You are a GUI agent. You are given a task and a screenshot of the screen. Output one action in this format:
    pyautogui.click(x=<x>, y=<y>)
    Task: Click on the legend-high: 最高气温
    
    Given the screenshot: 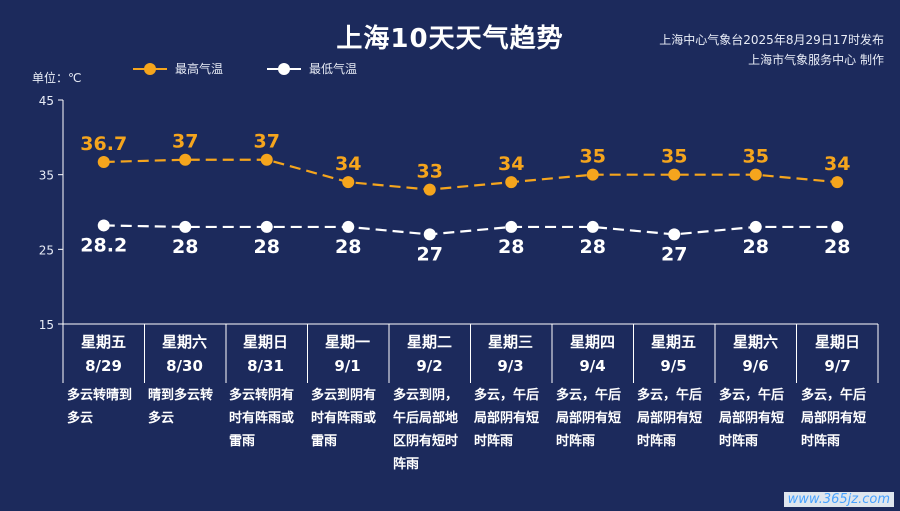 What is the action you would take?
    pyautogui.click(x=178, y=68)
    